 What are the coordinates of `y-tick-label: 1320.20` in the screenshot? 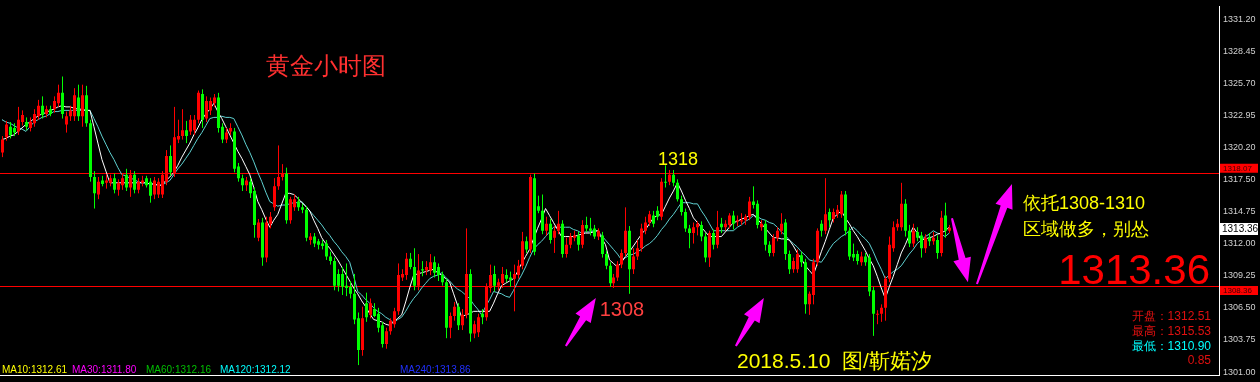 It's located at (1239, 147).